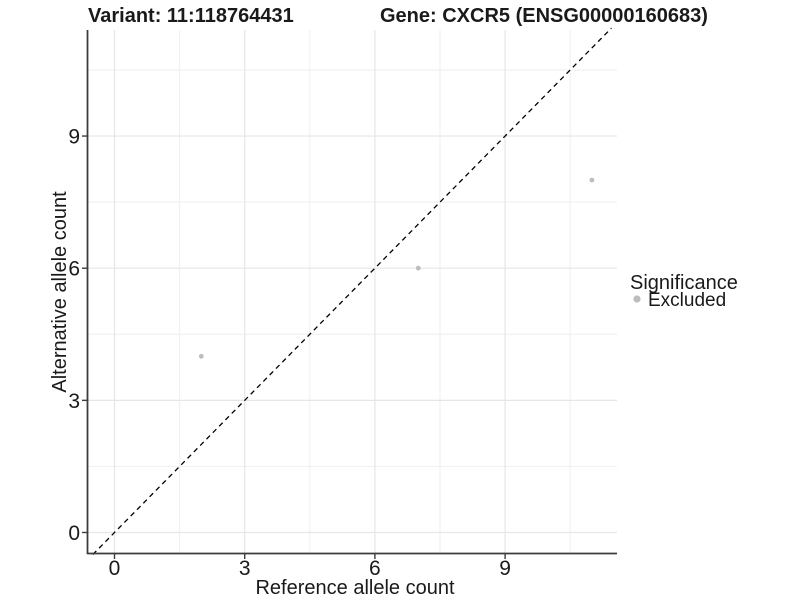 The width and height of the screenshot is (800, 600). I want to click on x-axis-title: Reference allele count, so click(354, 588).